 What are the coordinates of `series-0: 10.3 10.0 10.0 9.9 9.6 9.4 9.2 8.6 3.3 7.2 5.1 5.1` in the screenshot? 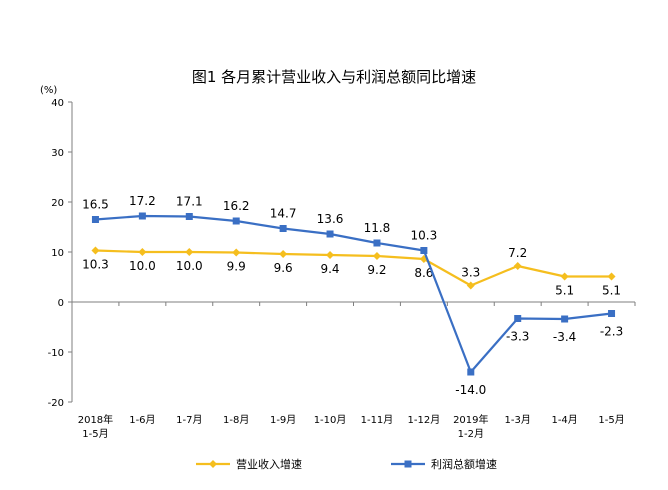 It's located at (351, 272).